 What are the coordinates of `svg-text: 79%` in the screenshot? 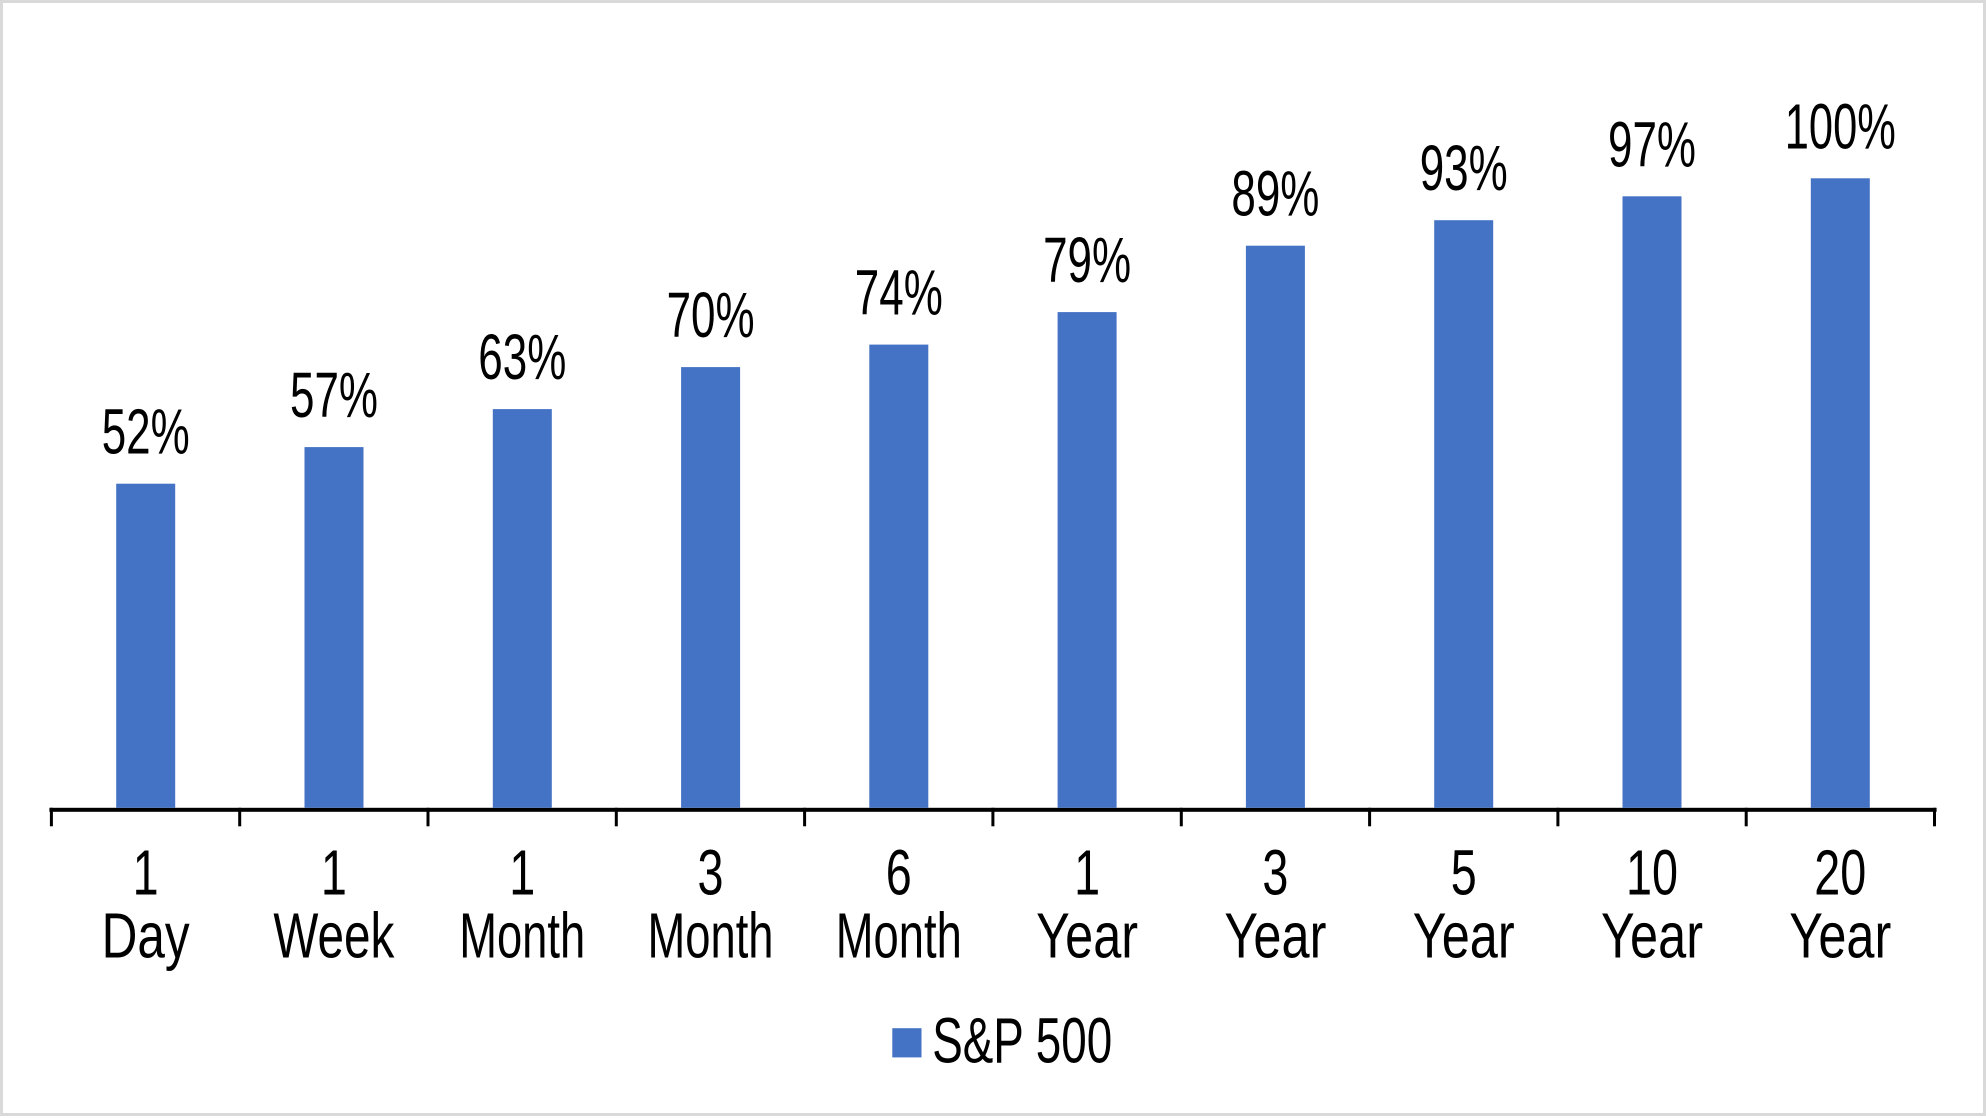 It's located at (1087, 260).